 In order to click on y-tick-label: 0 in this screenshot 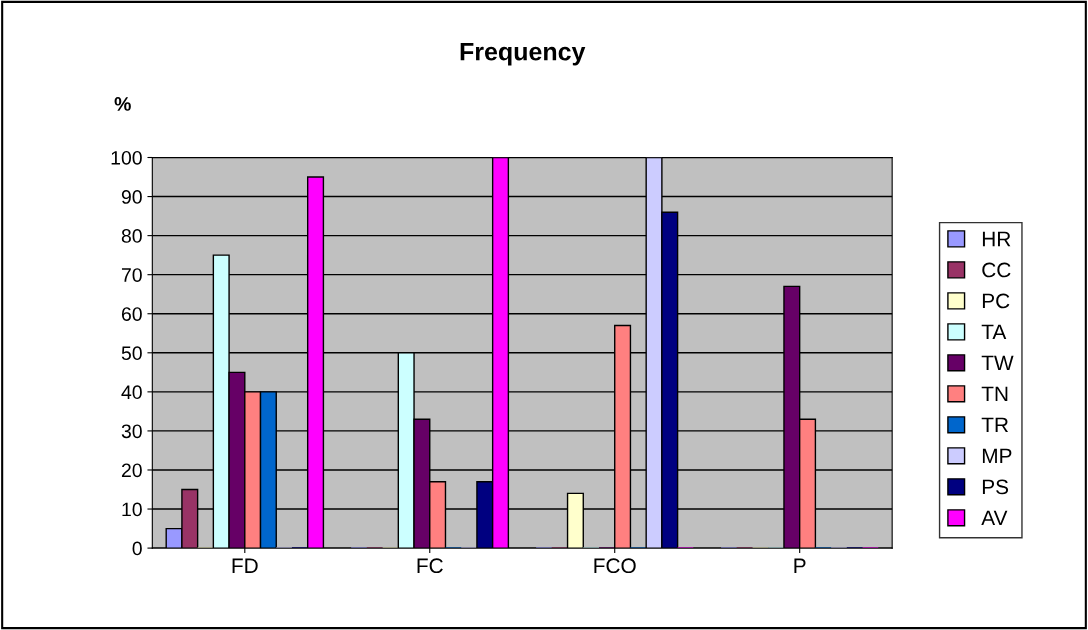, I will do `click(137, 548)`.